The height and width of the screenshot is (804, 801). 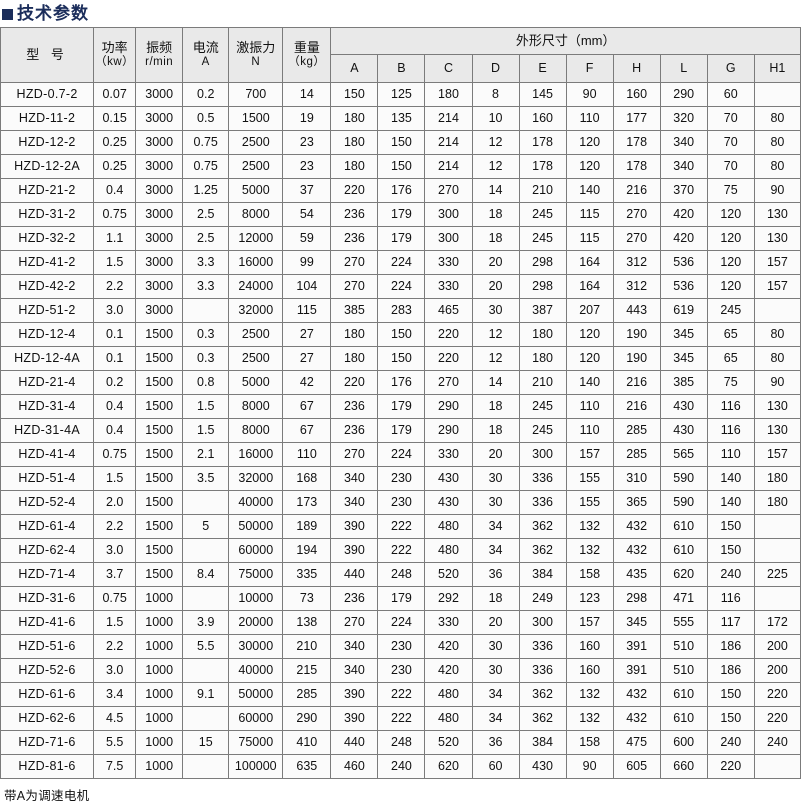 What do you see at coordinates (206, 718) in the screenshot?
I see `current-cell` at bounding box center [206, 718].